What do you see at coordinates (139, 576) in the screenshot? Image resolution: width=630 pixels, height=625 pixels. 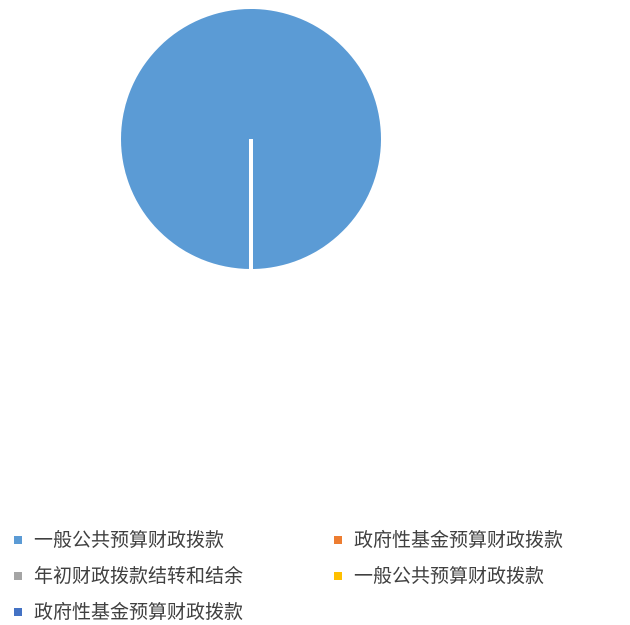 I see `legend-label: 年初财政拨款结转和结余` at bounding box center [139, 576].